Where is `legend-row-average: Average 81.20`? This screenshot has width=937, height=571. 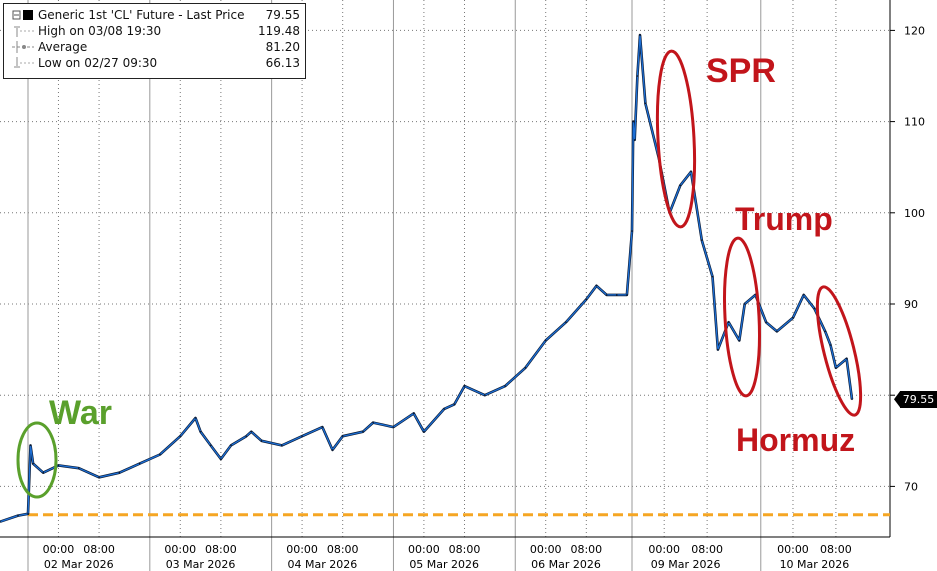 legend-row-average: Average 81.20 is located at coordinates (154, 47).